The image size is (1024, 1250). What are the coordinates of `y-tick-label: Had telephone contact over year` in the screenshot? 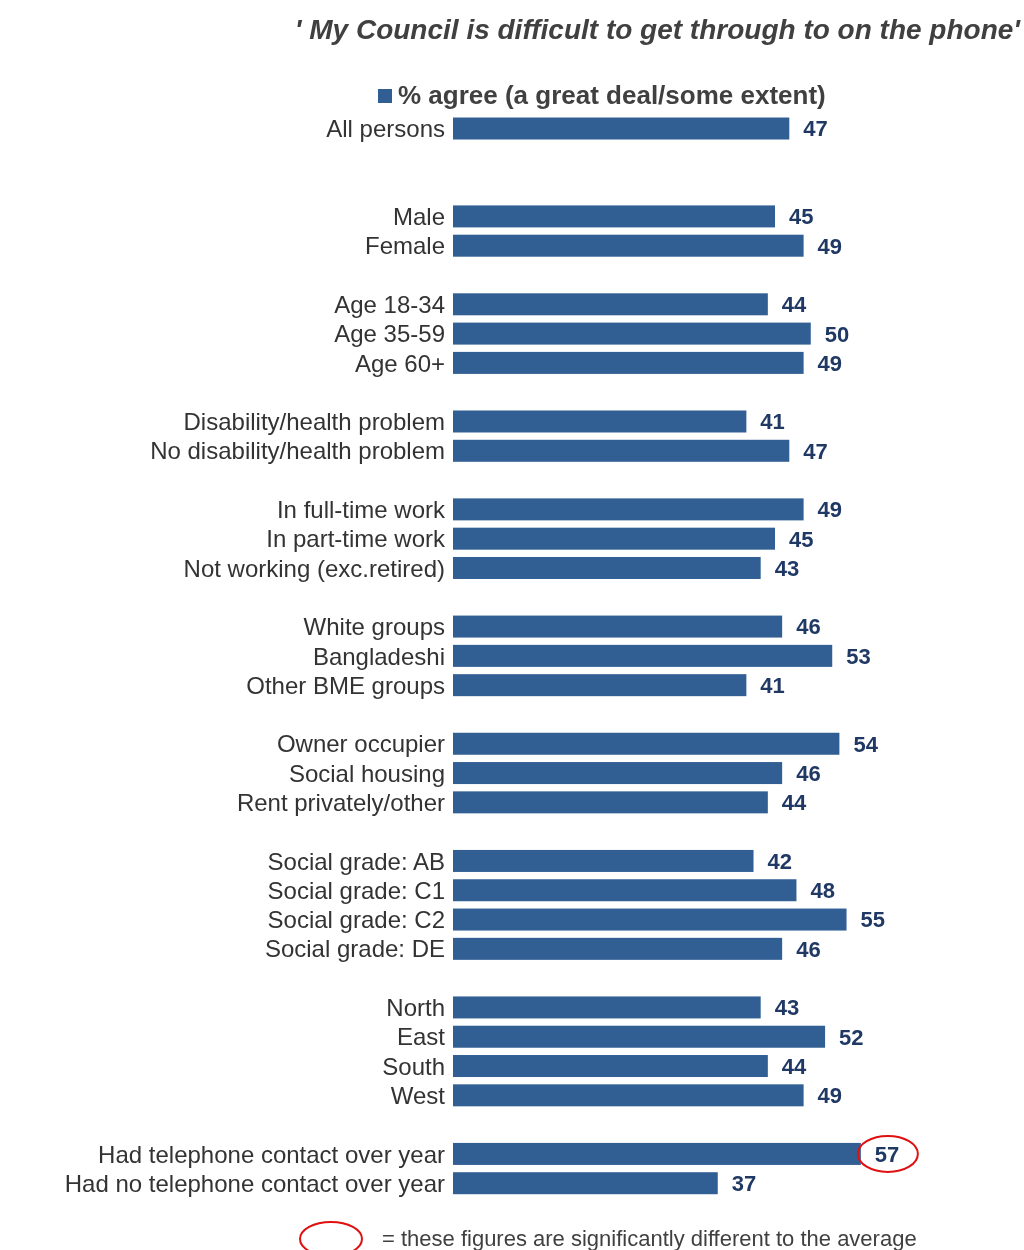 It's located at (271, 1154).